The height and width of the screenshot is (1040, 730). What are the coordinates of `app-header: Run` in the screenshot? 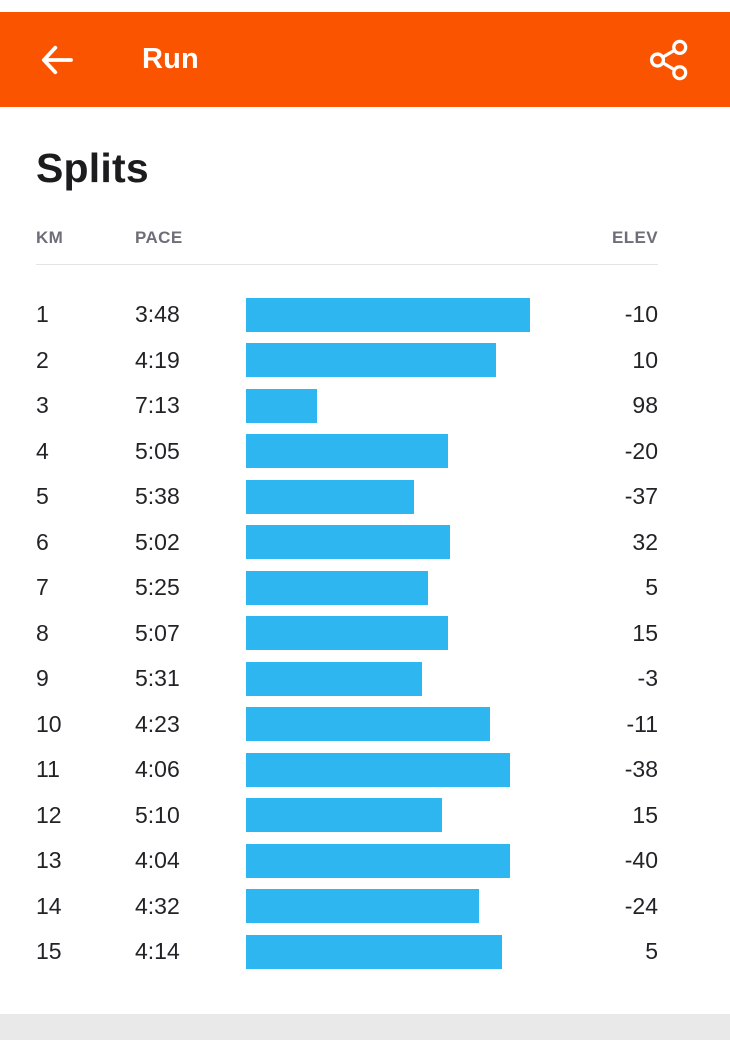 It's located at (365, 59).